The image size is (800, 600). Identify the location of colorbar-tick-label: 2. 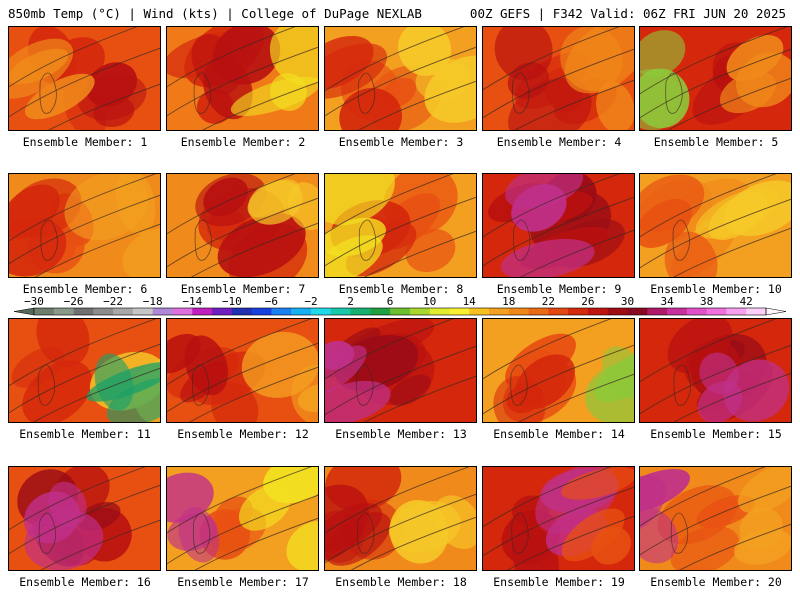
(350, 301).